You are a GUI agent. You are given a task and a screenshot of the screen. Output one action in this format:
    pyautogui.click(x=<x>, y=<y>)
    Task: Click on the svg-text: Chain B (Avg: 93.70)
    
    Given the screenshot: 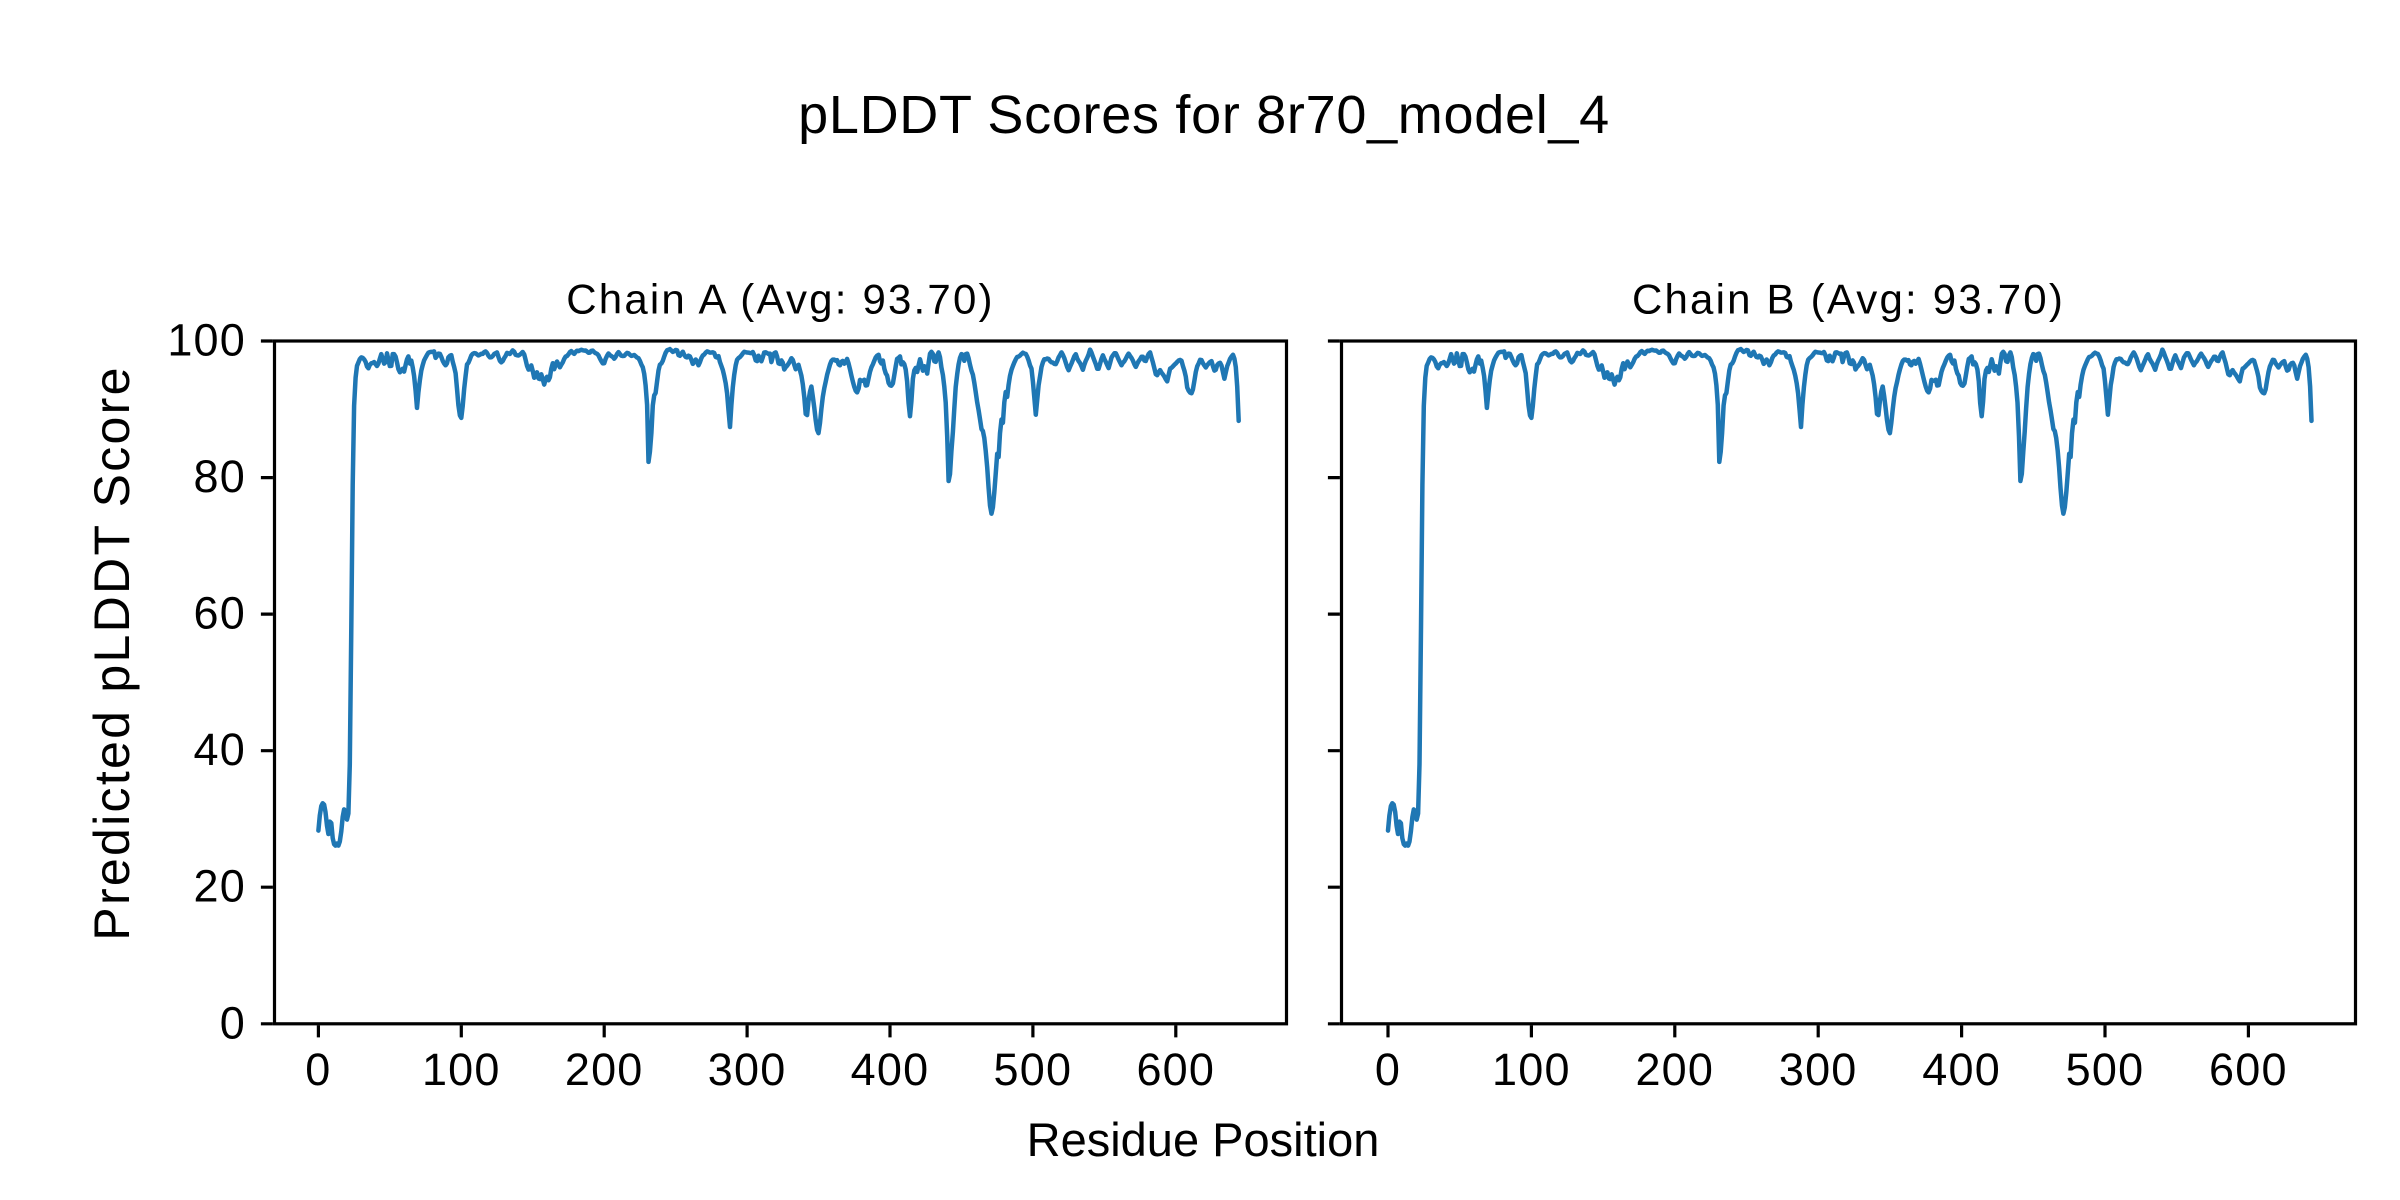 What is the action you would take?
    pyautogui.click(x=1848, y=299)
    